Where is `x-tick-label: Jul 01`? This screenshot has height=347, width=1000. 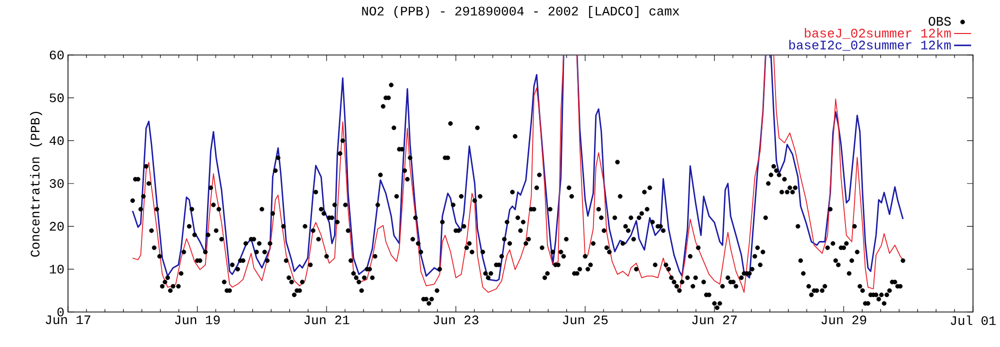 x-tick-label: Jul 01 is located at coordinates (973, 321).